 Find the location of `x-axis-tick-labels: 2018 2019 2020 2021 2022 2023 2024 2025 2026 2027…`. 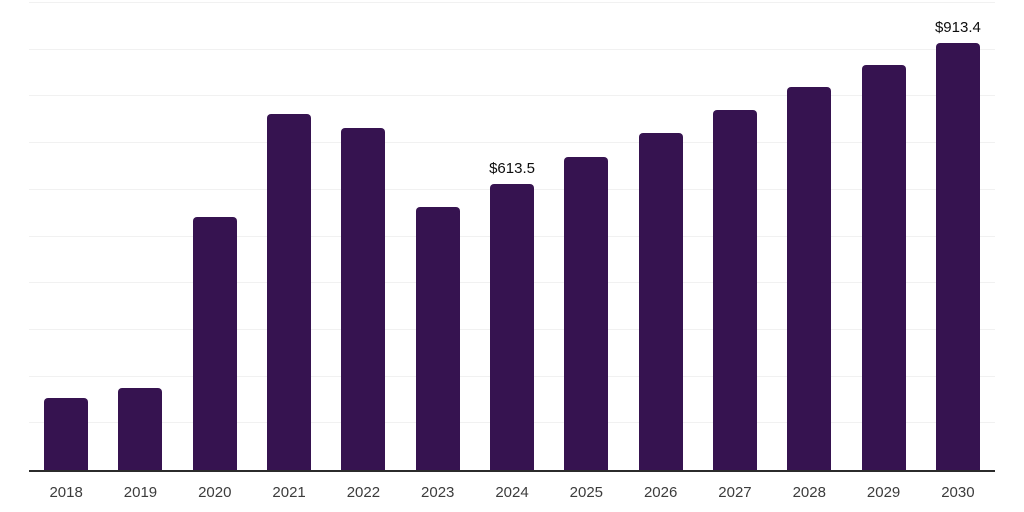

x-axis-tick-labels: 2018 2019 2020 2021 2022 2023 2024 2025 2026 2027… is located at coordinates (512, 493).